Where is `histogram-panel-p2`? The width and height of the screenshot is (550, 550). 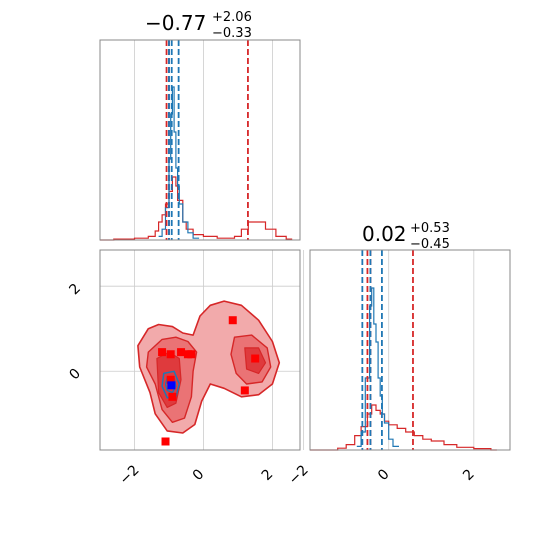
histogram-panel-p2 is located at coordinates (407, 350).